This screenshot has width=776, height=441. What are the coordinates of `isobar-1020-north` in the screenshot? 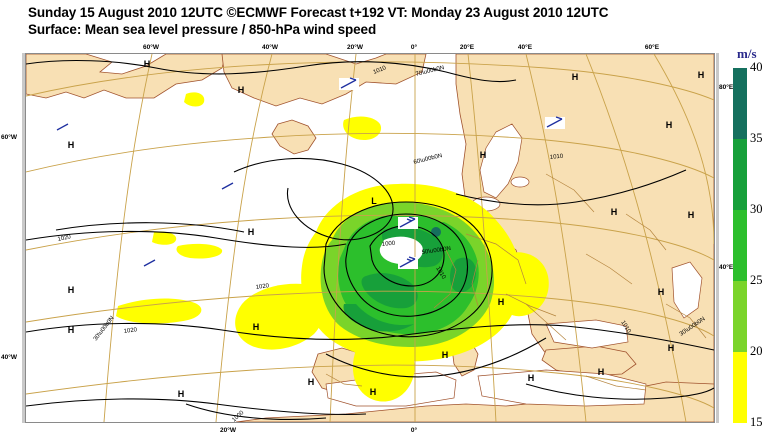 It's located at (186, 239).